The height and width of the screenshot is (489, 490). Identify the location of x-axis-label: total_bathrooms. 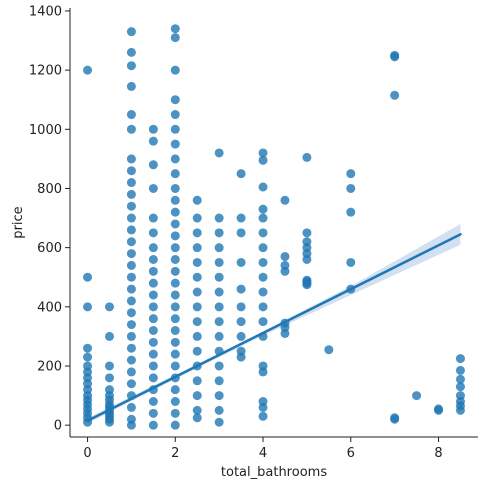
(274, 472).